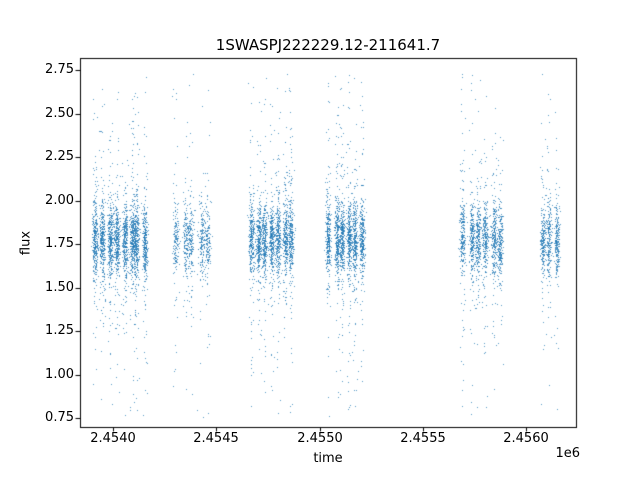 This screenshot has height=480, width=640. Describe the element at coordinates (216, 438) in the screenshot. I see `x-tick-label: 2.4545` at that location.